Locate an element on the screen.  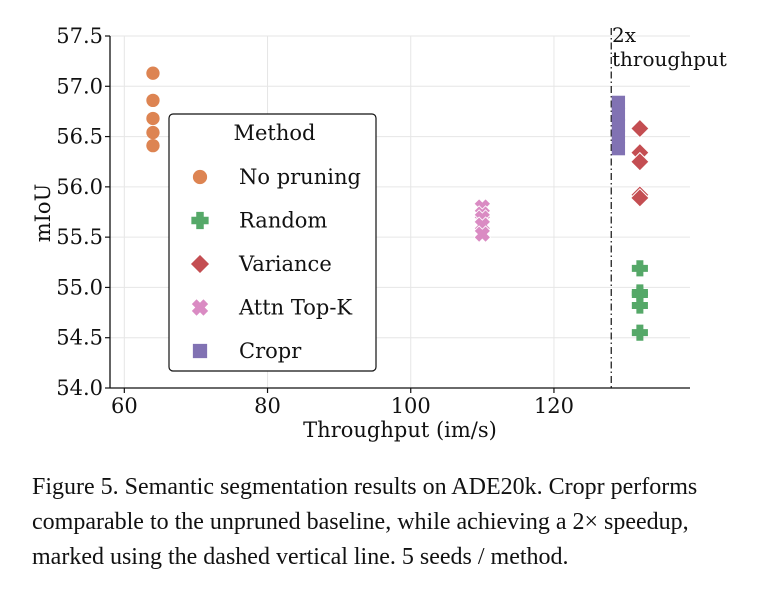
y-tick-label: 56.0 is located at coordinates (79, 187).